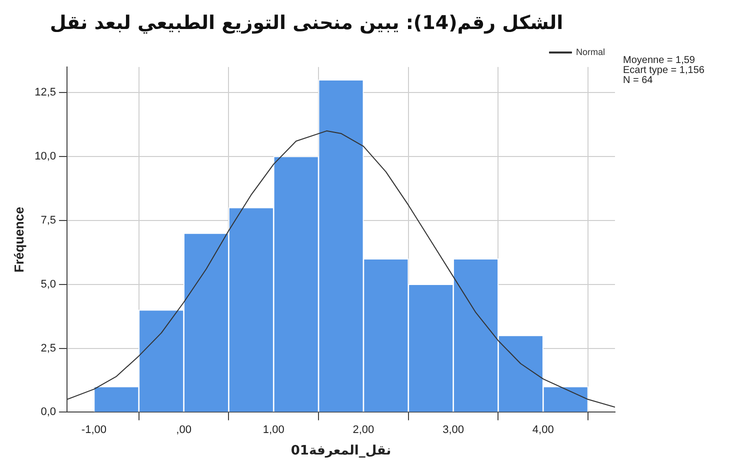 The height and width of the screenshot is (473, 733). Describe the element at coordinates (273, 430) in the screenshot. I see `x-tick-label: 1,00` at that location.